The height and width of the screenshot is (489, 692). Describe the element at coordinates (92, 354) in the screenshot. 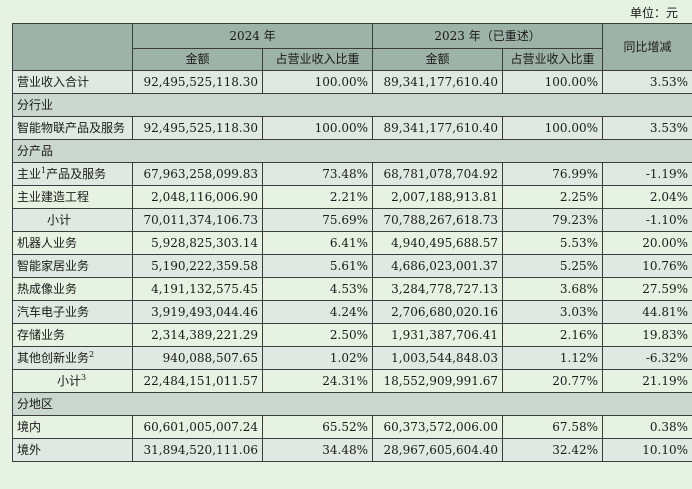

I see `footnote-marker: 2` at that location.